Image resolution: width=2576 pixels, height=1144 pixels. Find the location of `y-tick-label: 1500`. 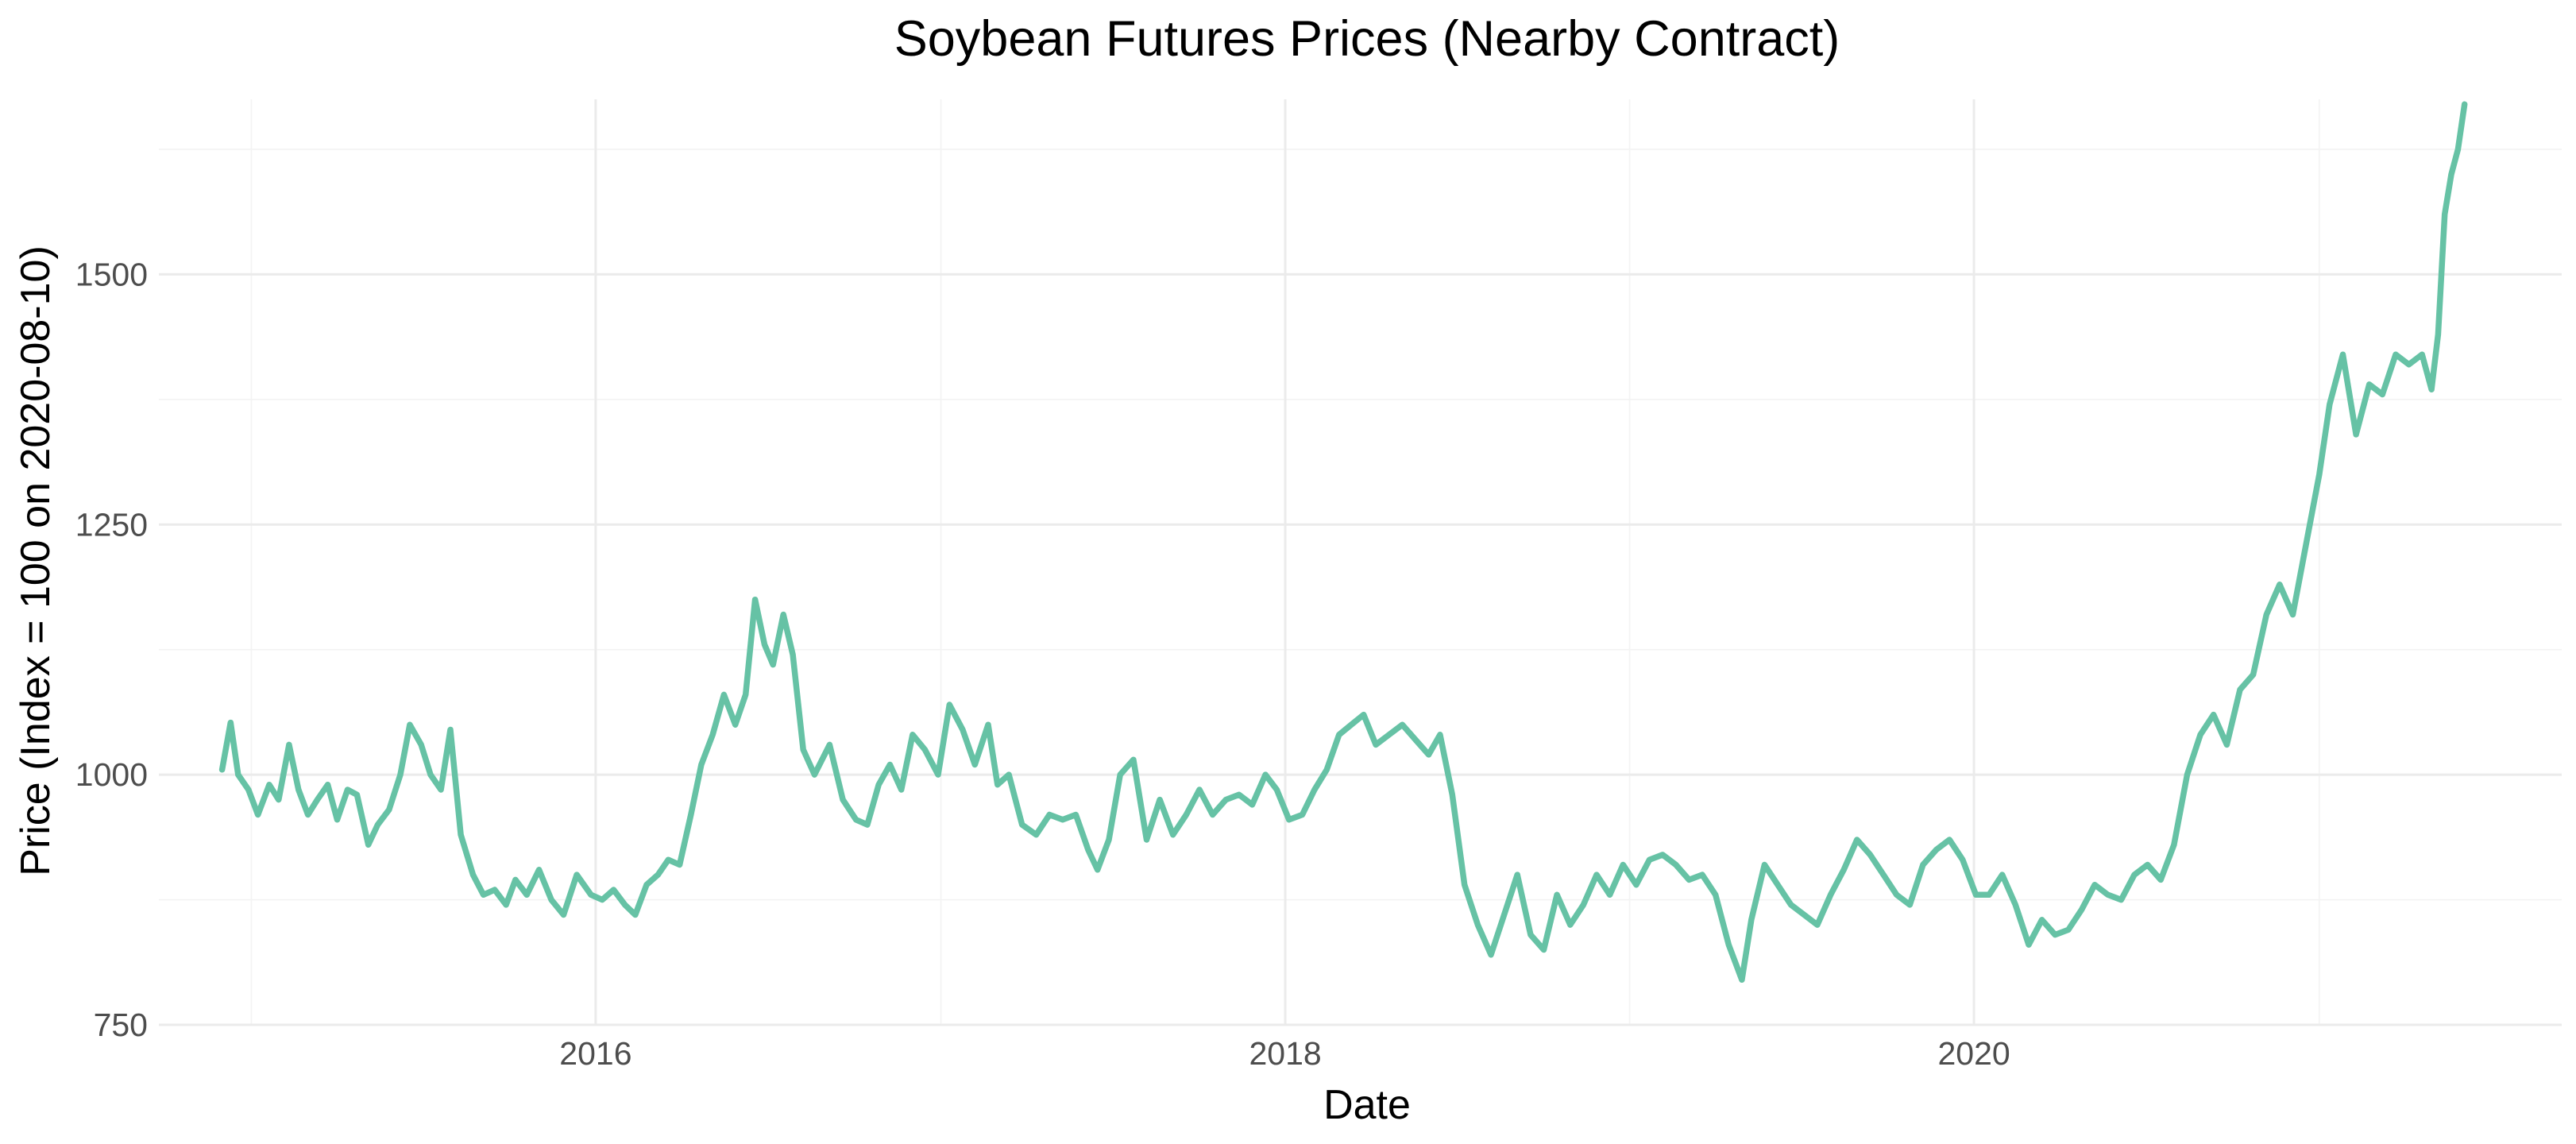

y-tick-label: 1500 is located at coordinates (112, 274).